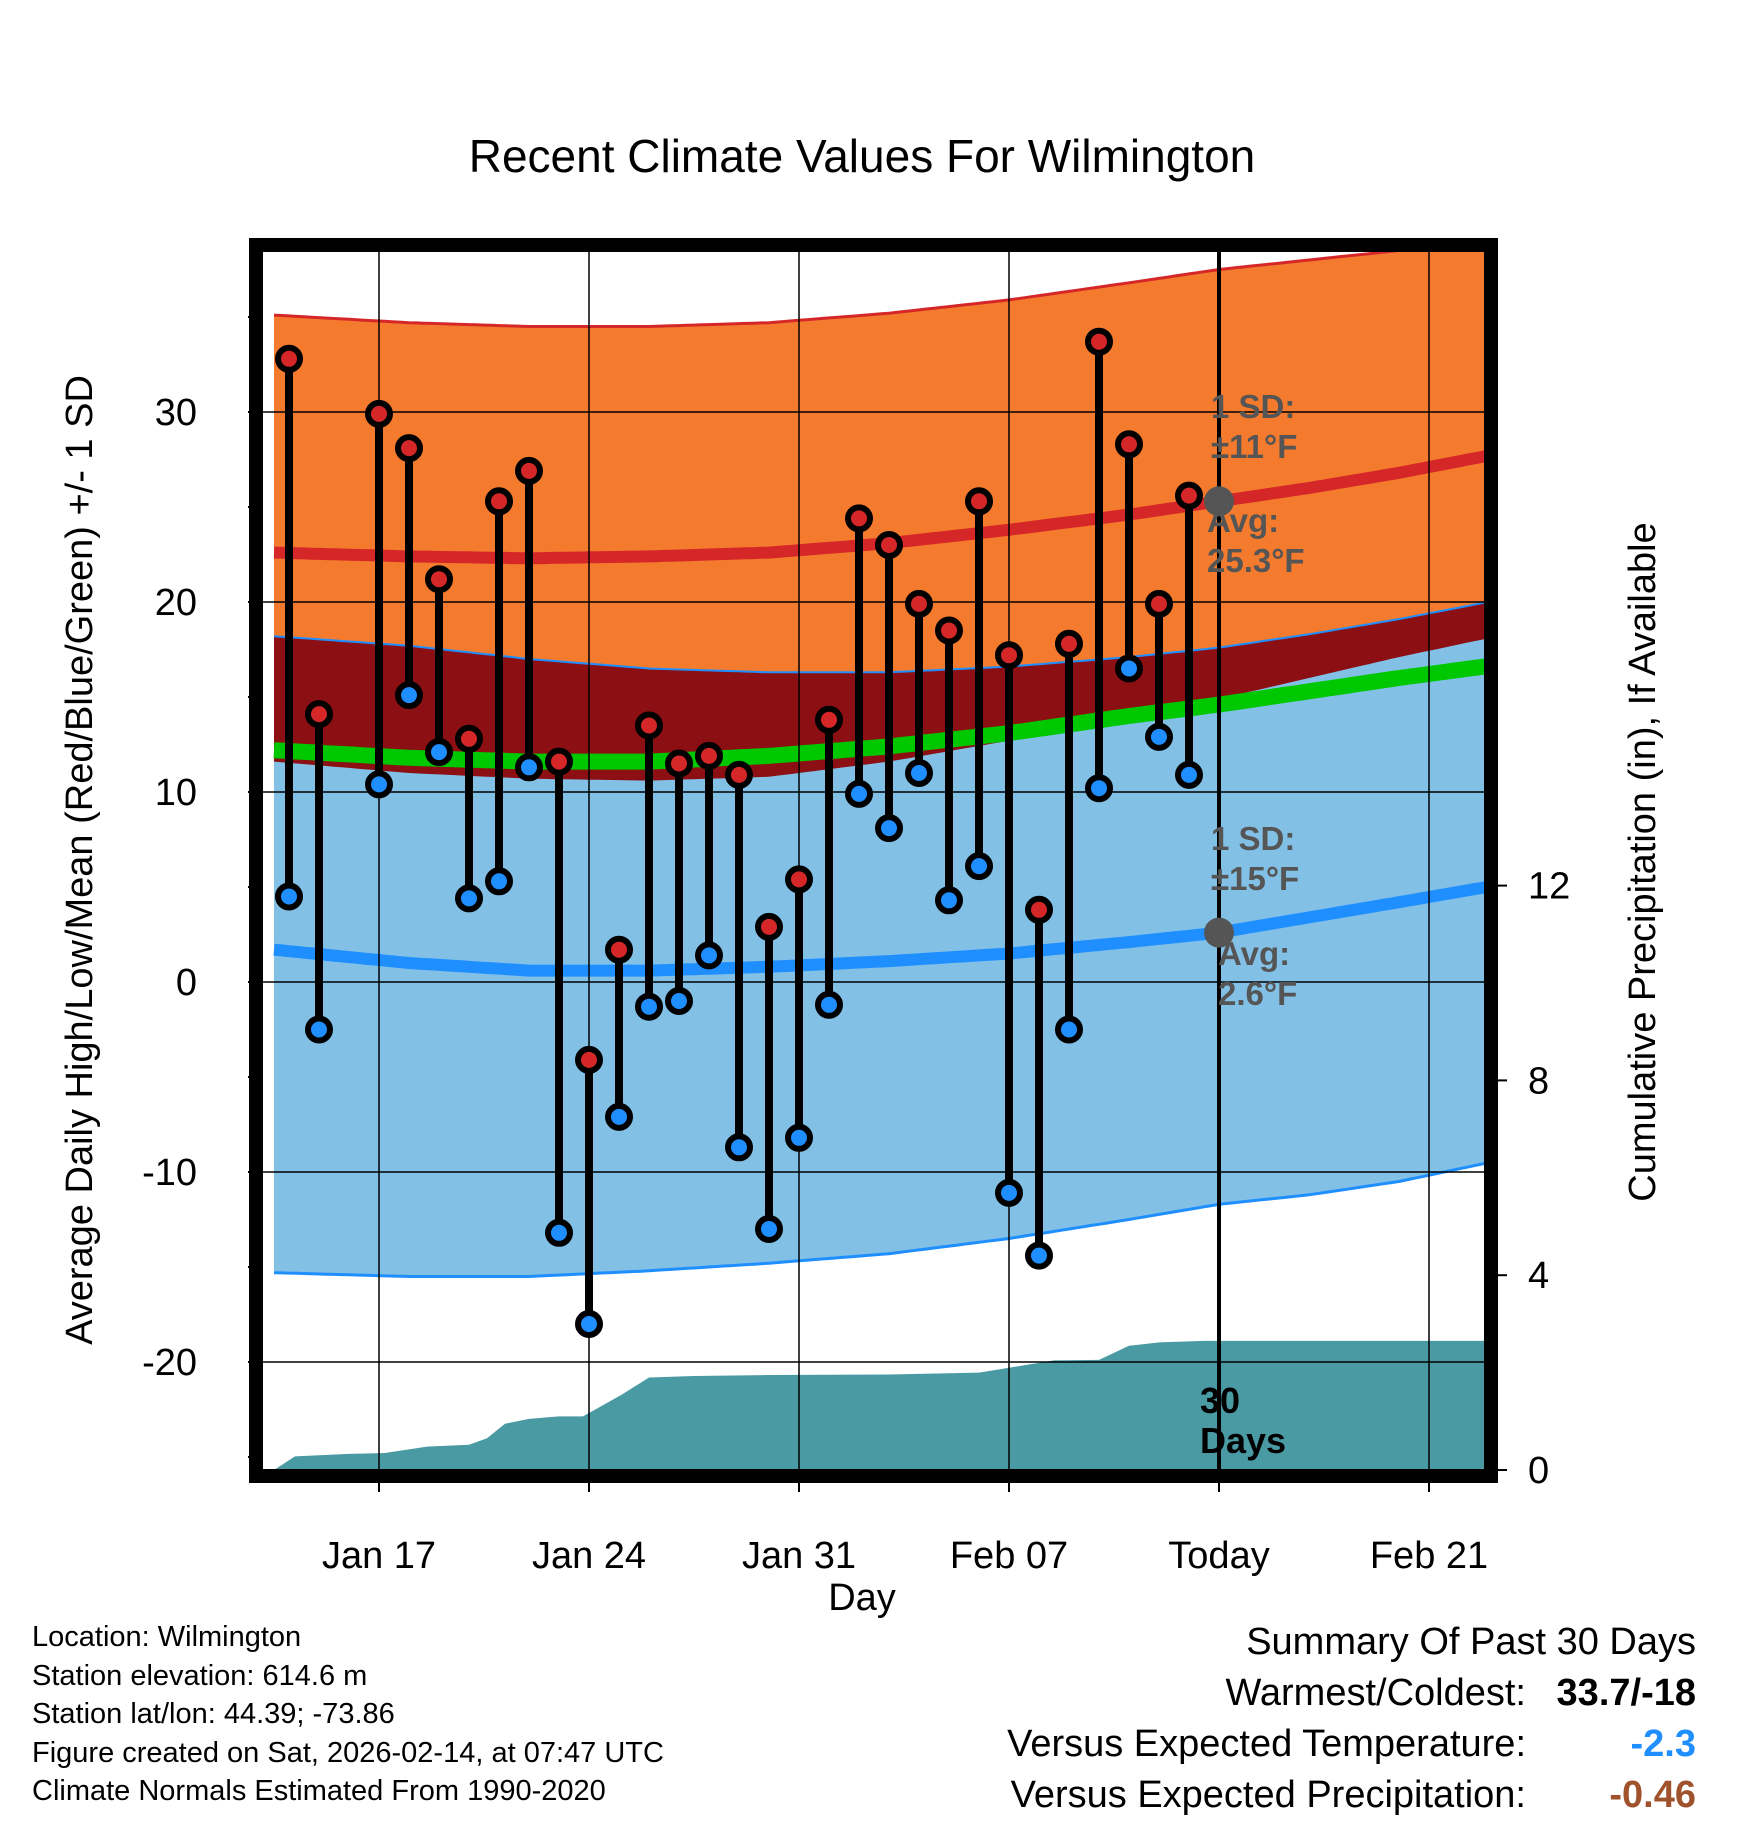 The height and width of the screenshot is (1828, 1748). Describe the element at coordinates (1471, 1642) in the screenshot. I see `summary-heading: Summary Of Past 30 Days` at that location.